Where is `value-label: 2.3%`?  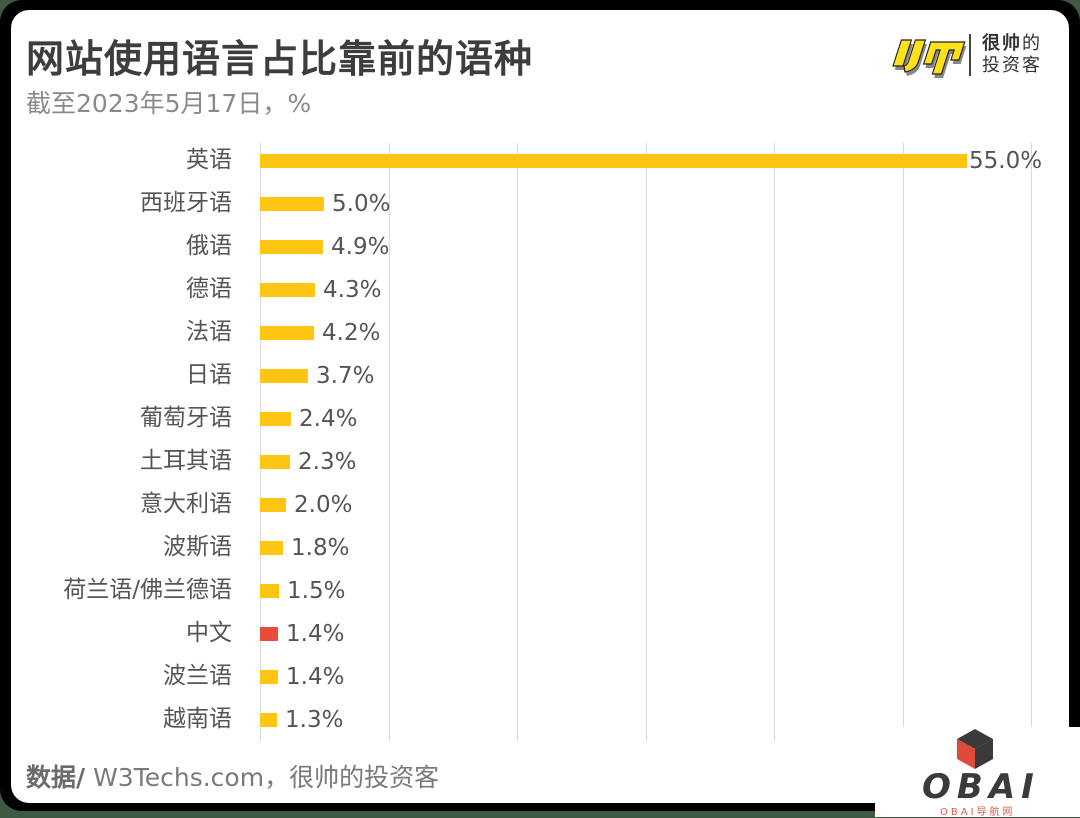 value-label: 2.3% is located at coordinates (327, 462).